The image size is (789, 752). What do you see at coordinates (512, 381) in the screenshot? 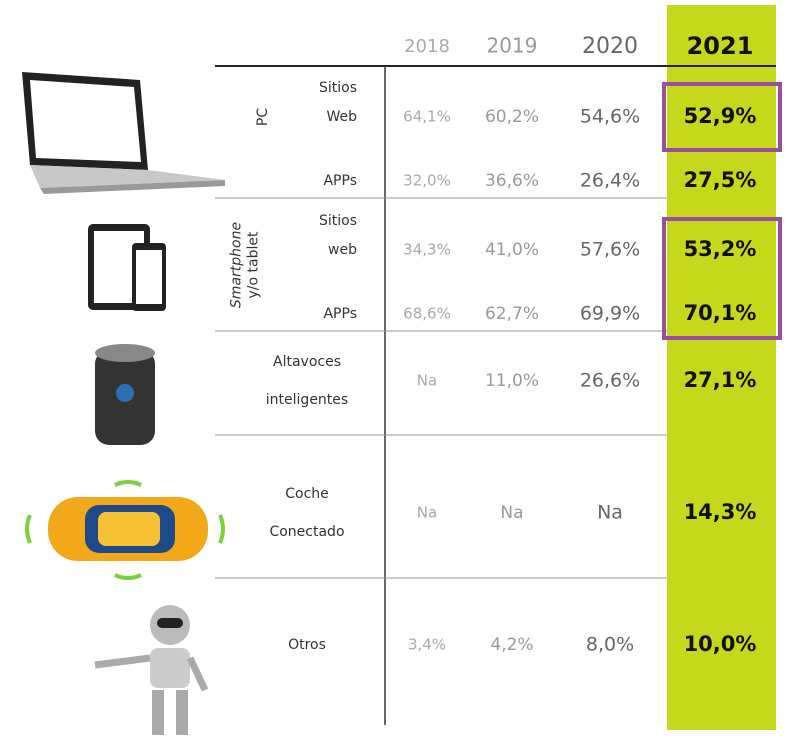
I see `cell-value: 11,0%` at bounding box center [512, 381].